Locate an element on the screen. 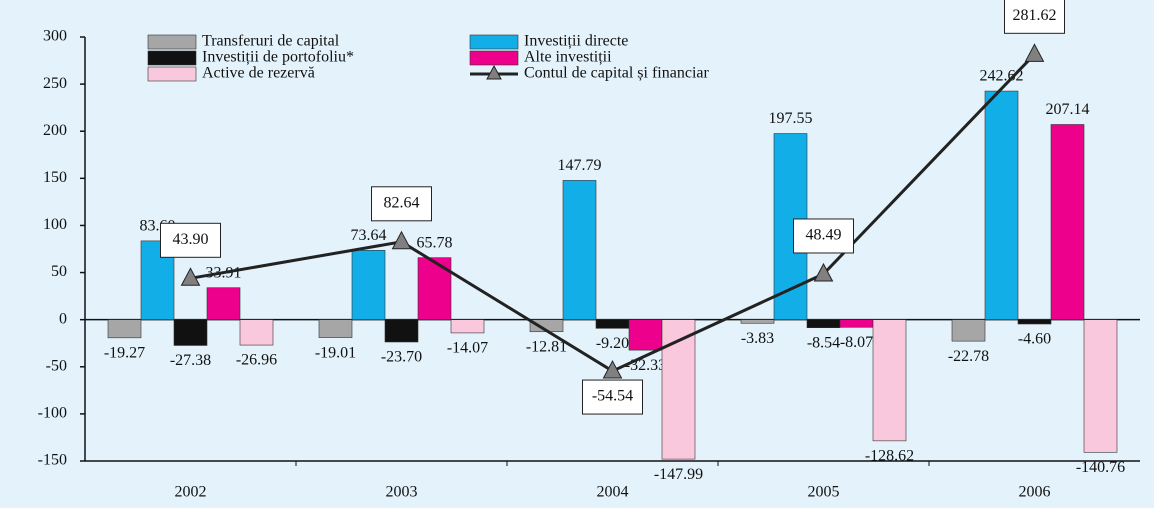 This screenshot has width=1154, height=508. value-label: -140.76 is located at coordinates (1100, 467).